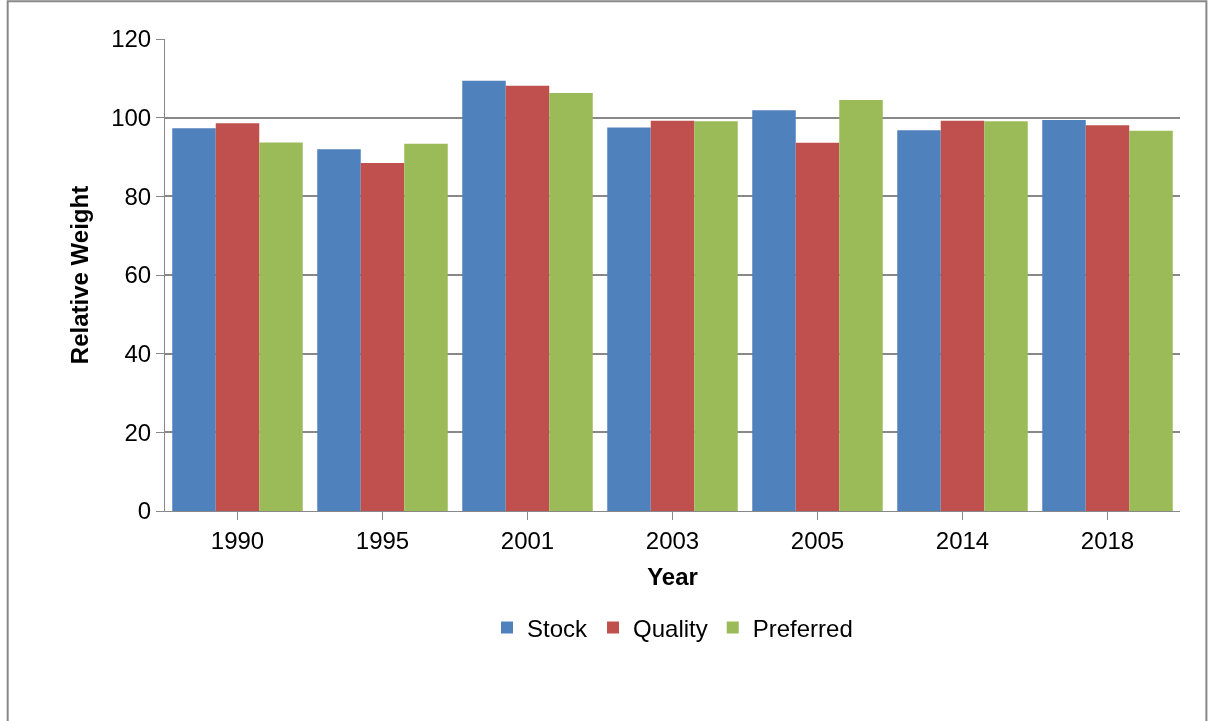 The image size is (1208, 721). I want to click on y-tick-label: 80, so click(138, 196).